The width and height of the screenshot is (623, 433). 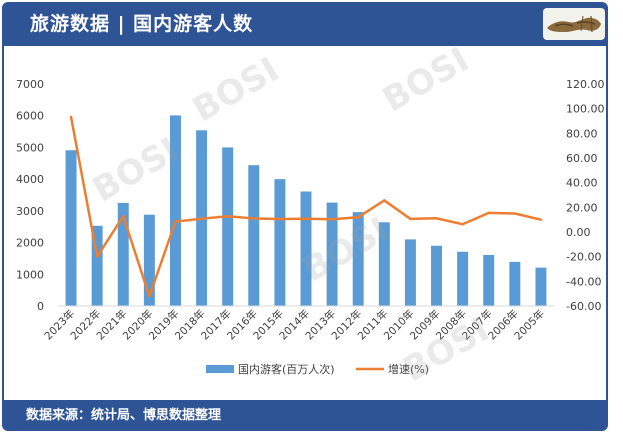 What do you see at coordinates (305, 24) in the screenshot?
I see `header-bar: 旅游数据 | 国内游客人数` at bounding box center [305, 24].